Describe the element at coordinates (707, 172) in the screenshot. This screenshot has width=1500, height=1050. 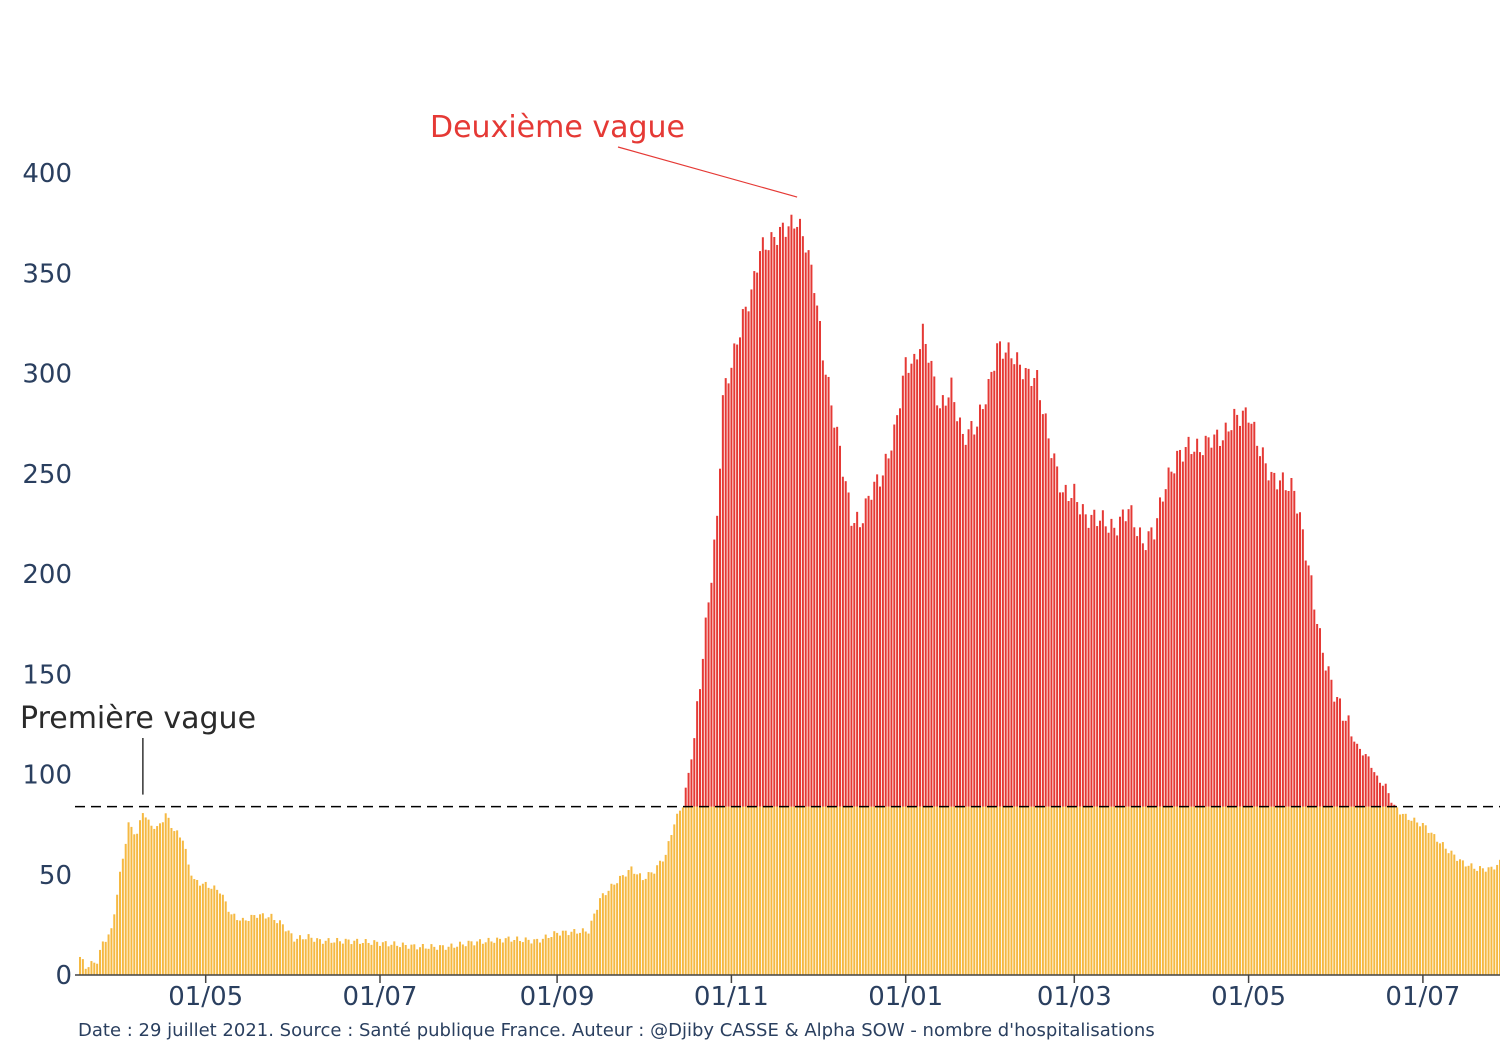
I see `second-wave-pointer` at that location.